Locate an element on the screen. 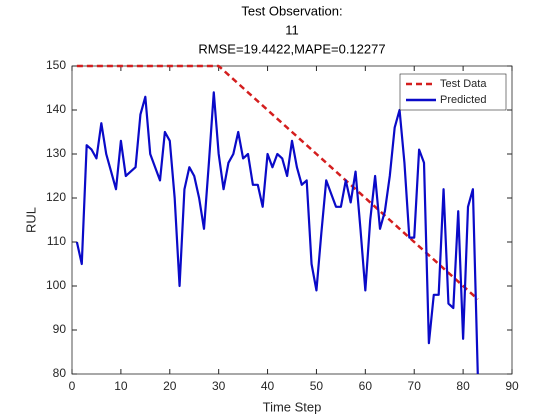 The height and width of the screenshot is (420, 560). x-tick-label: 20 is located at coordinates (170, 386).